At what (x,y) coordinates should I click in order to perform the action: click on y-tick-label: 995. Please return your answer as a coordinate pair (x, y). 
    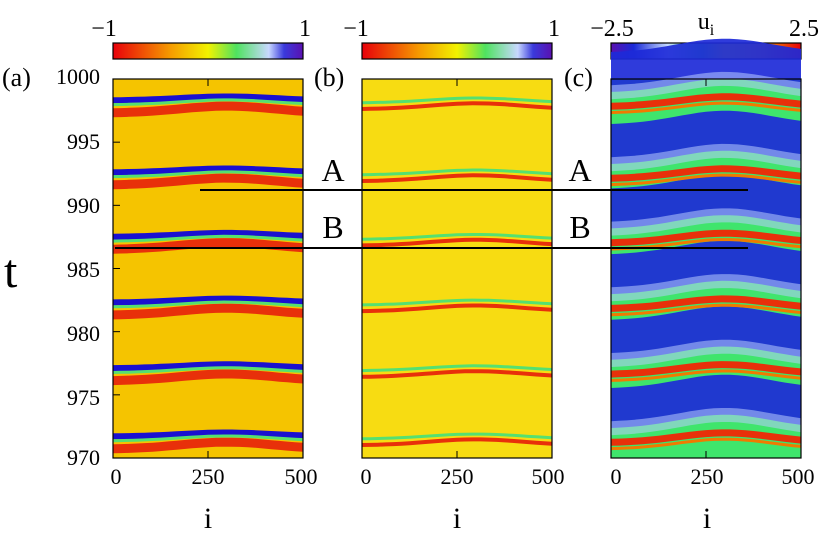
    Looking at the image, I should click on (83, 141).